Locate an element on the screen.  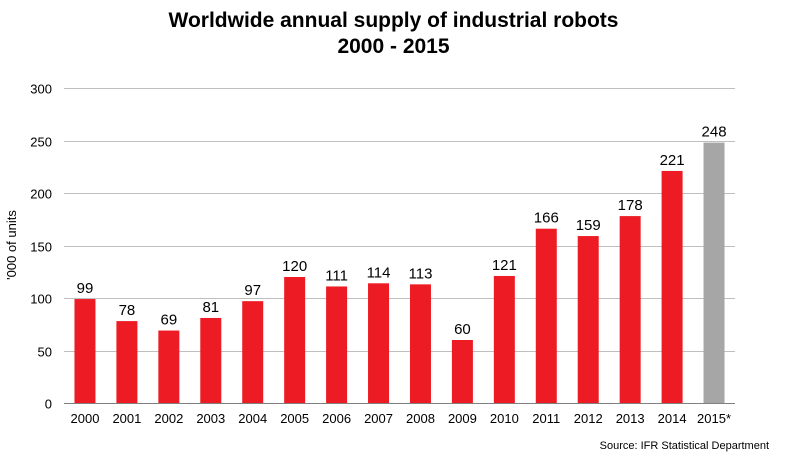
y-tick-label: 200 is located at coordinates (41, 194).